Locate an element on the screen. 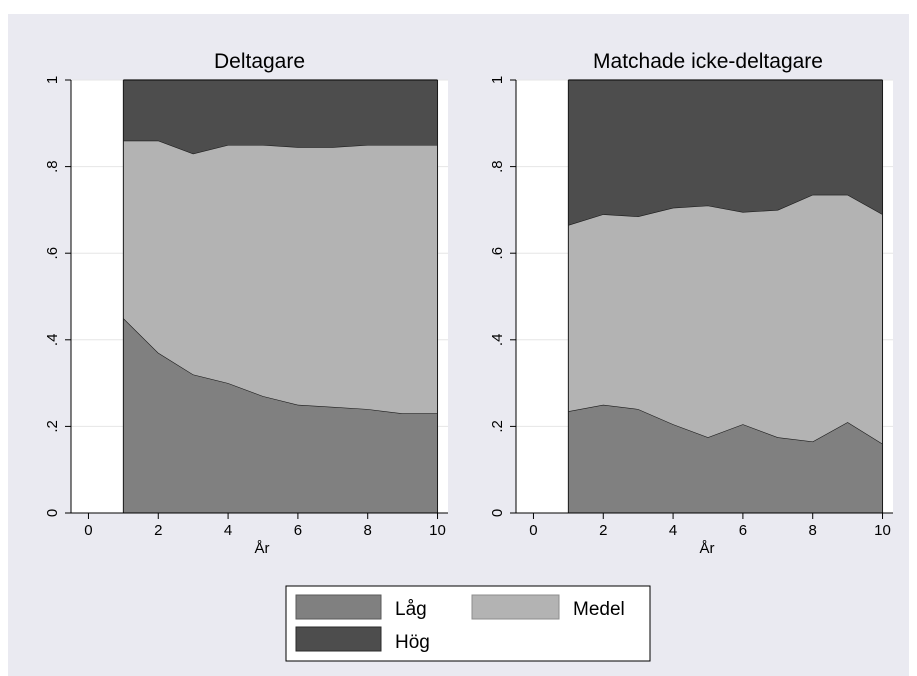  legend-swatch-hog is located at coordinates (338, 639).